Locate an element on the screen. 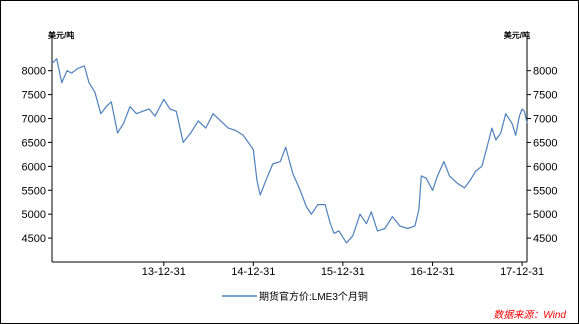 This screenshot has height=324, width=579. left-y-ticks: 4500 5000 5500 6000 6500 7000 7500 8000 is located at coordinates (37, 155).